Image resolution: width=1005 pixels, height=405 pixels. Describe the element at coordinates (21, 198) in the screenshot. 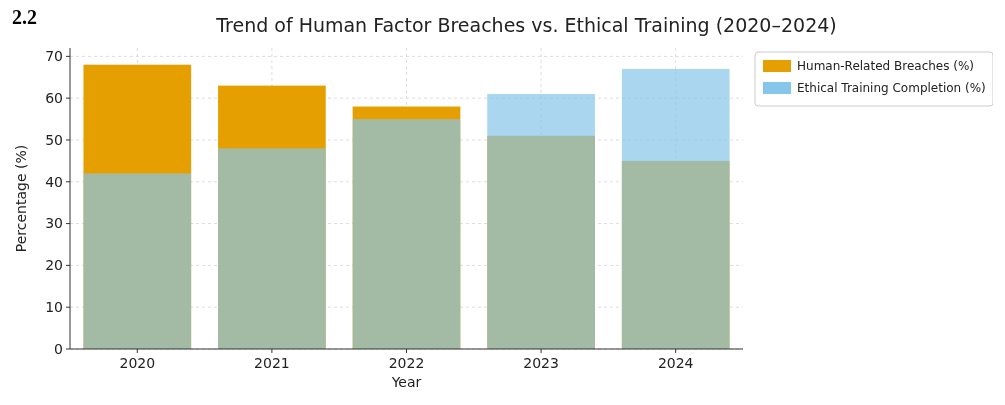

I see `y-axis-title: Percentage (%)` at that location.